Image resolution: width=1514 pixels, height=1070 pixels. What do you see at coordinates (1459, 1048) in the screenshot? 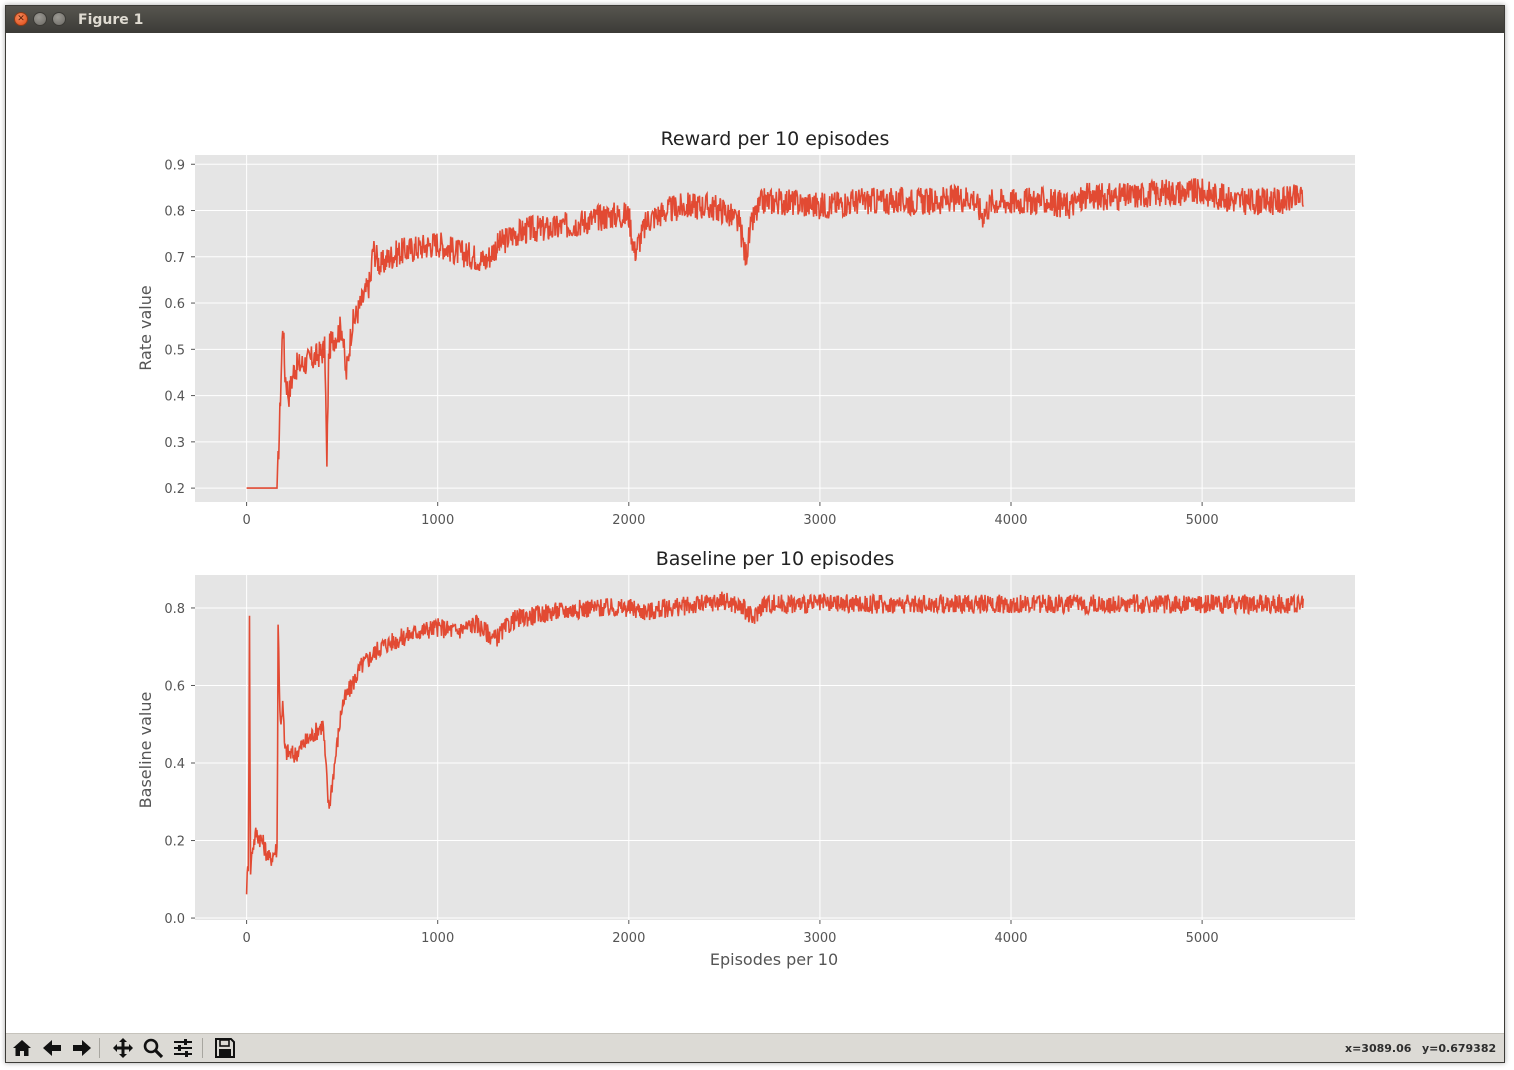
I see `cursor-y-readout: y=0.679382` at bounding box center [1459, 1048].